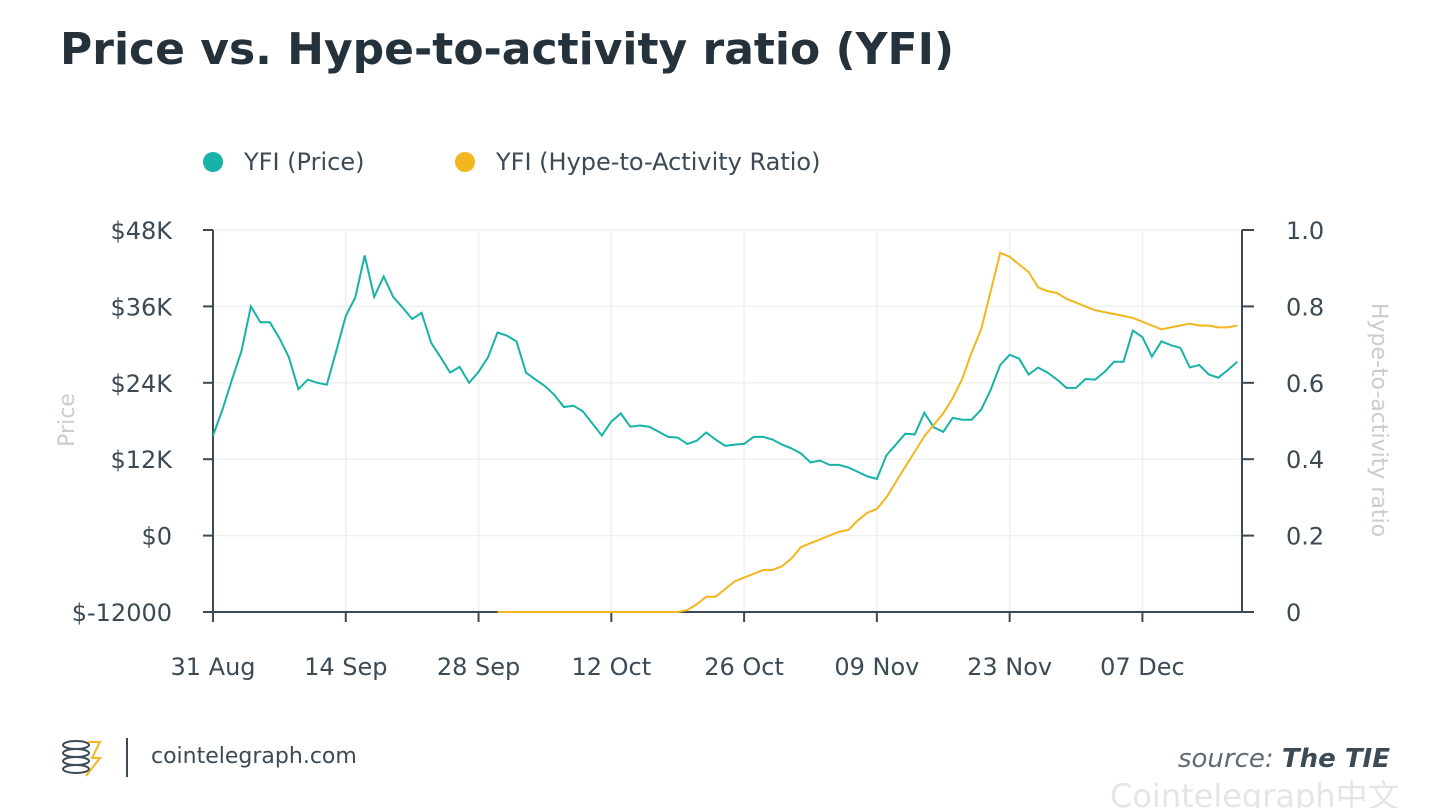 The image size is (1450, 808). Describe the element at coordinates (1378, 420) in the screenshot. I see `y2-axis-title: Hype-to-activity ratio` at that location.